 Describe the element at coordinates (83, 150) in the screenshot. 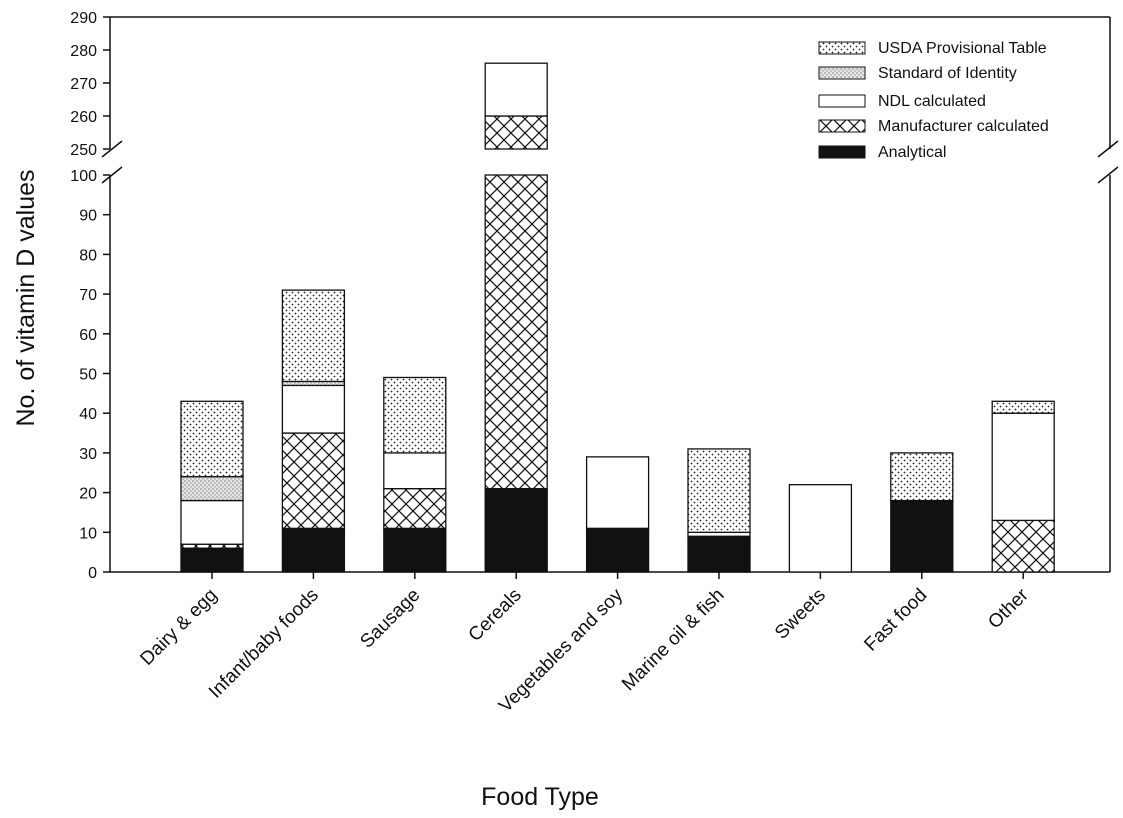

I see `y-tick-label: 250` at that location.